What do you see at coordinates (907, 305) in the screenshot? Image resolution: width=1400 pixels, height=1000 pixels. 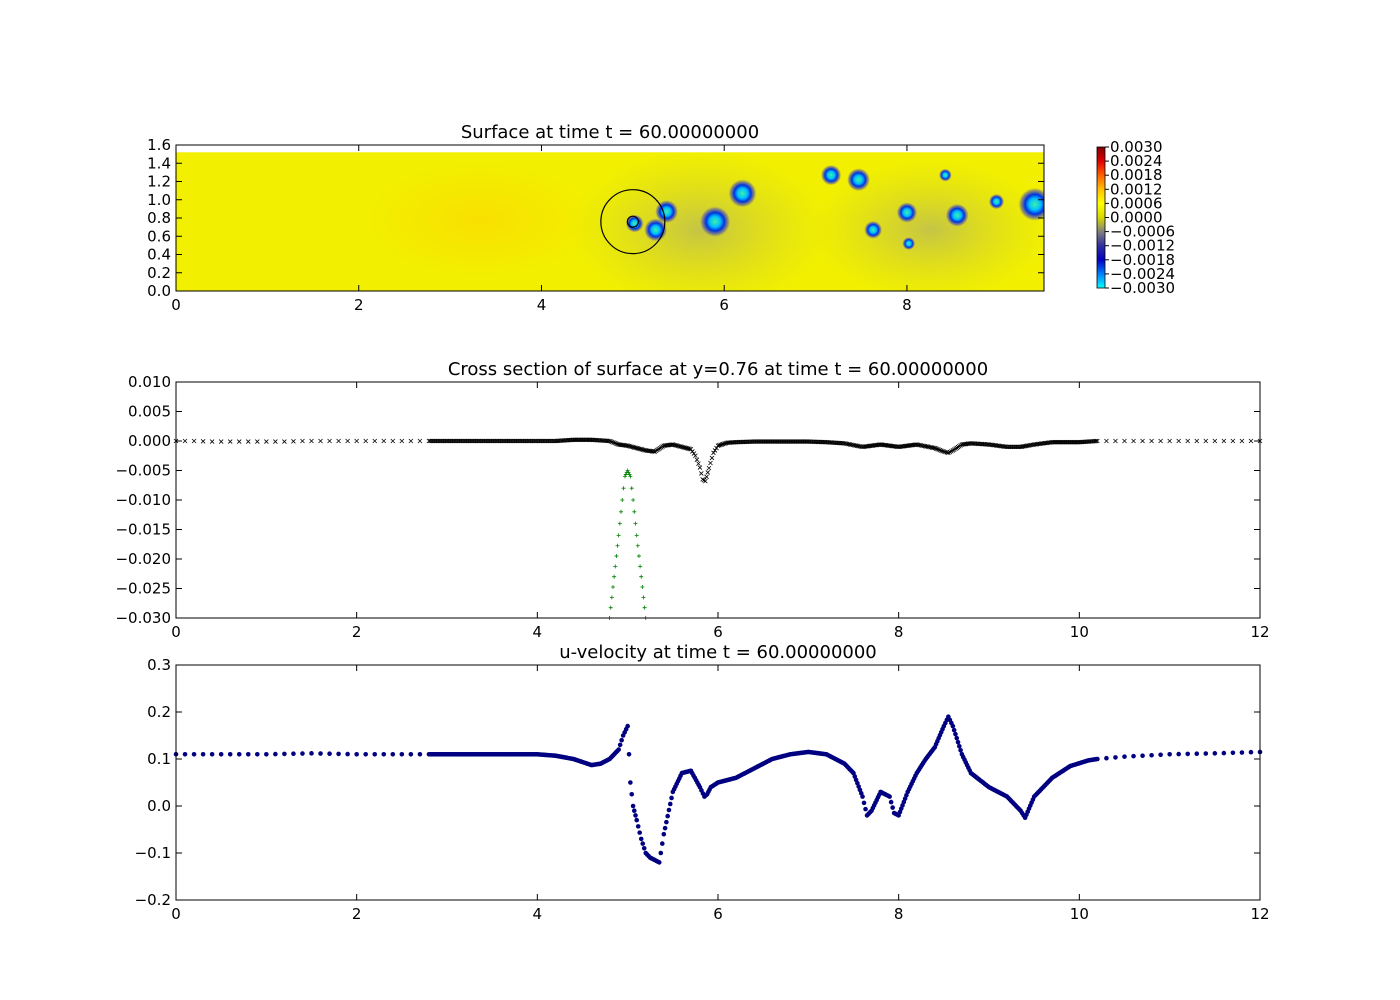 I see `surface-x-tick-label: 8` at bounding box center [907, 305].